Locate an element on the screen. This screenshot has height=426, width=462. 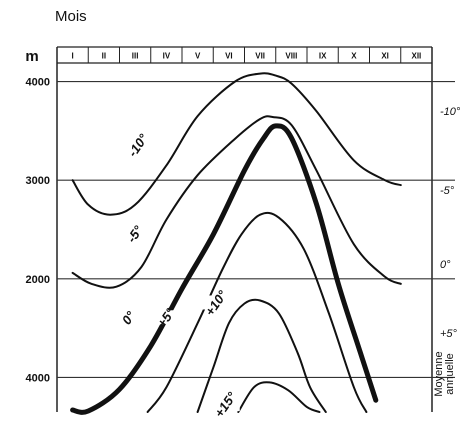
month-label: XI is located at coordinates (385, 56).